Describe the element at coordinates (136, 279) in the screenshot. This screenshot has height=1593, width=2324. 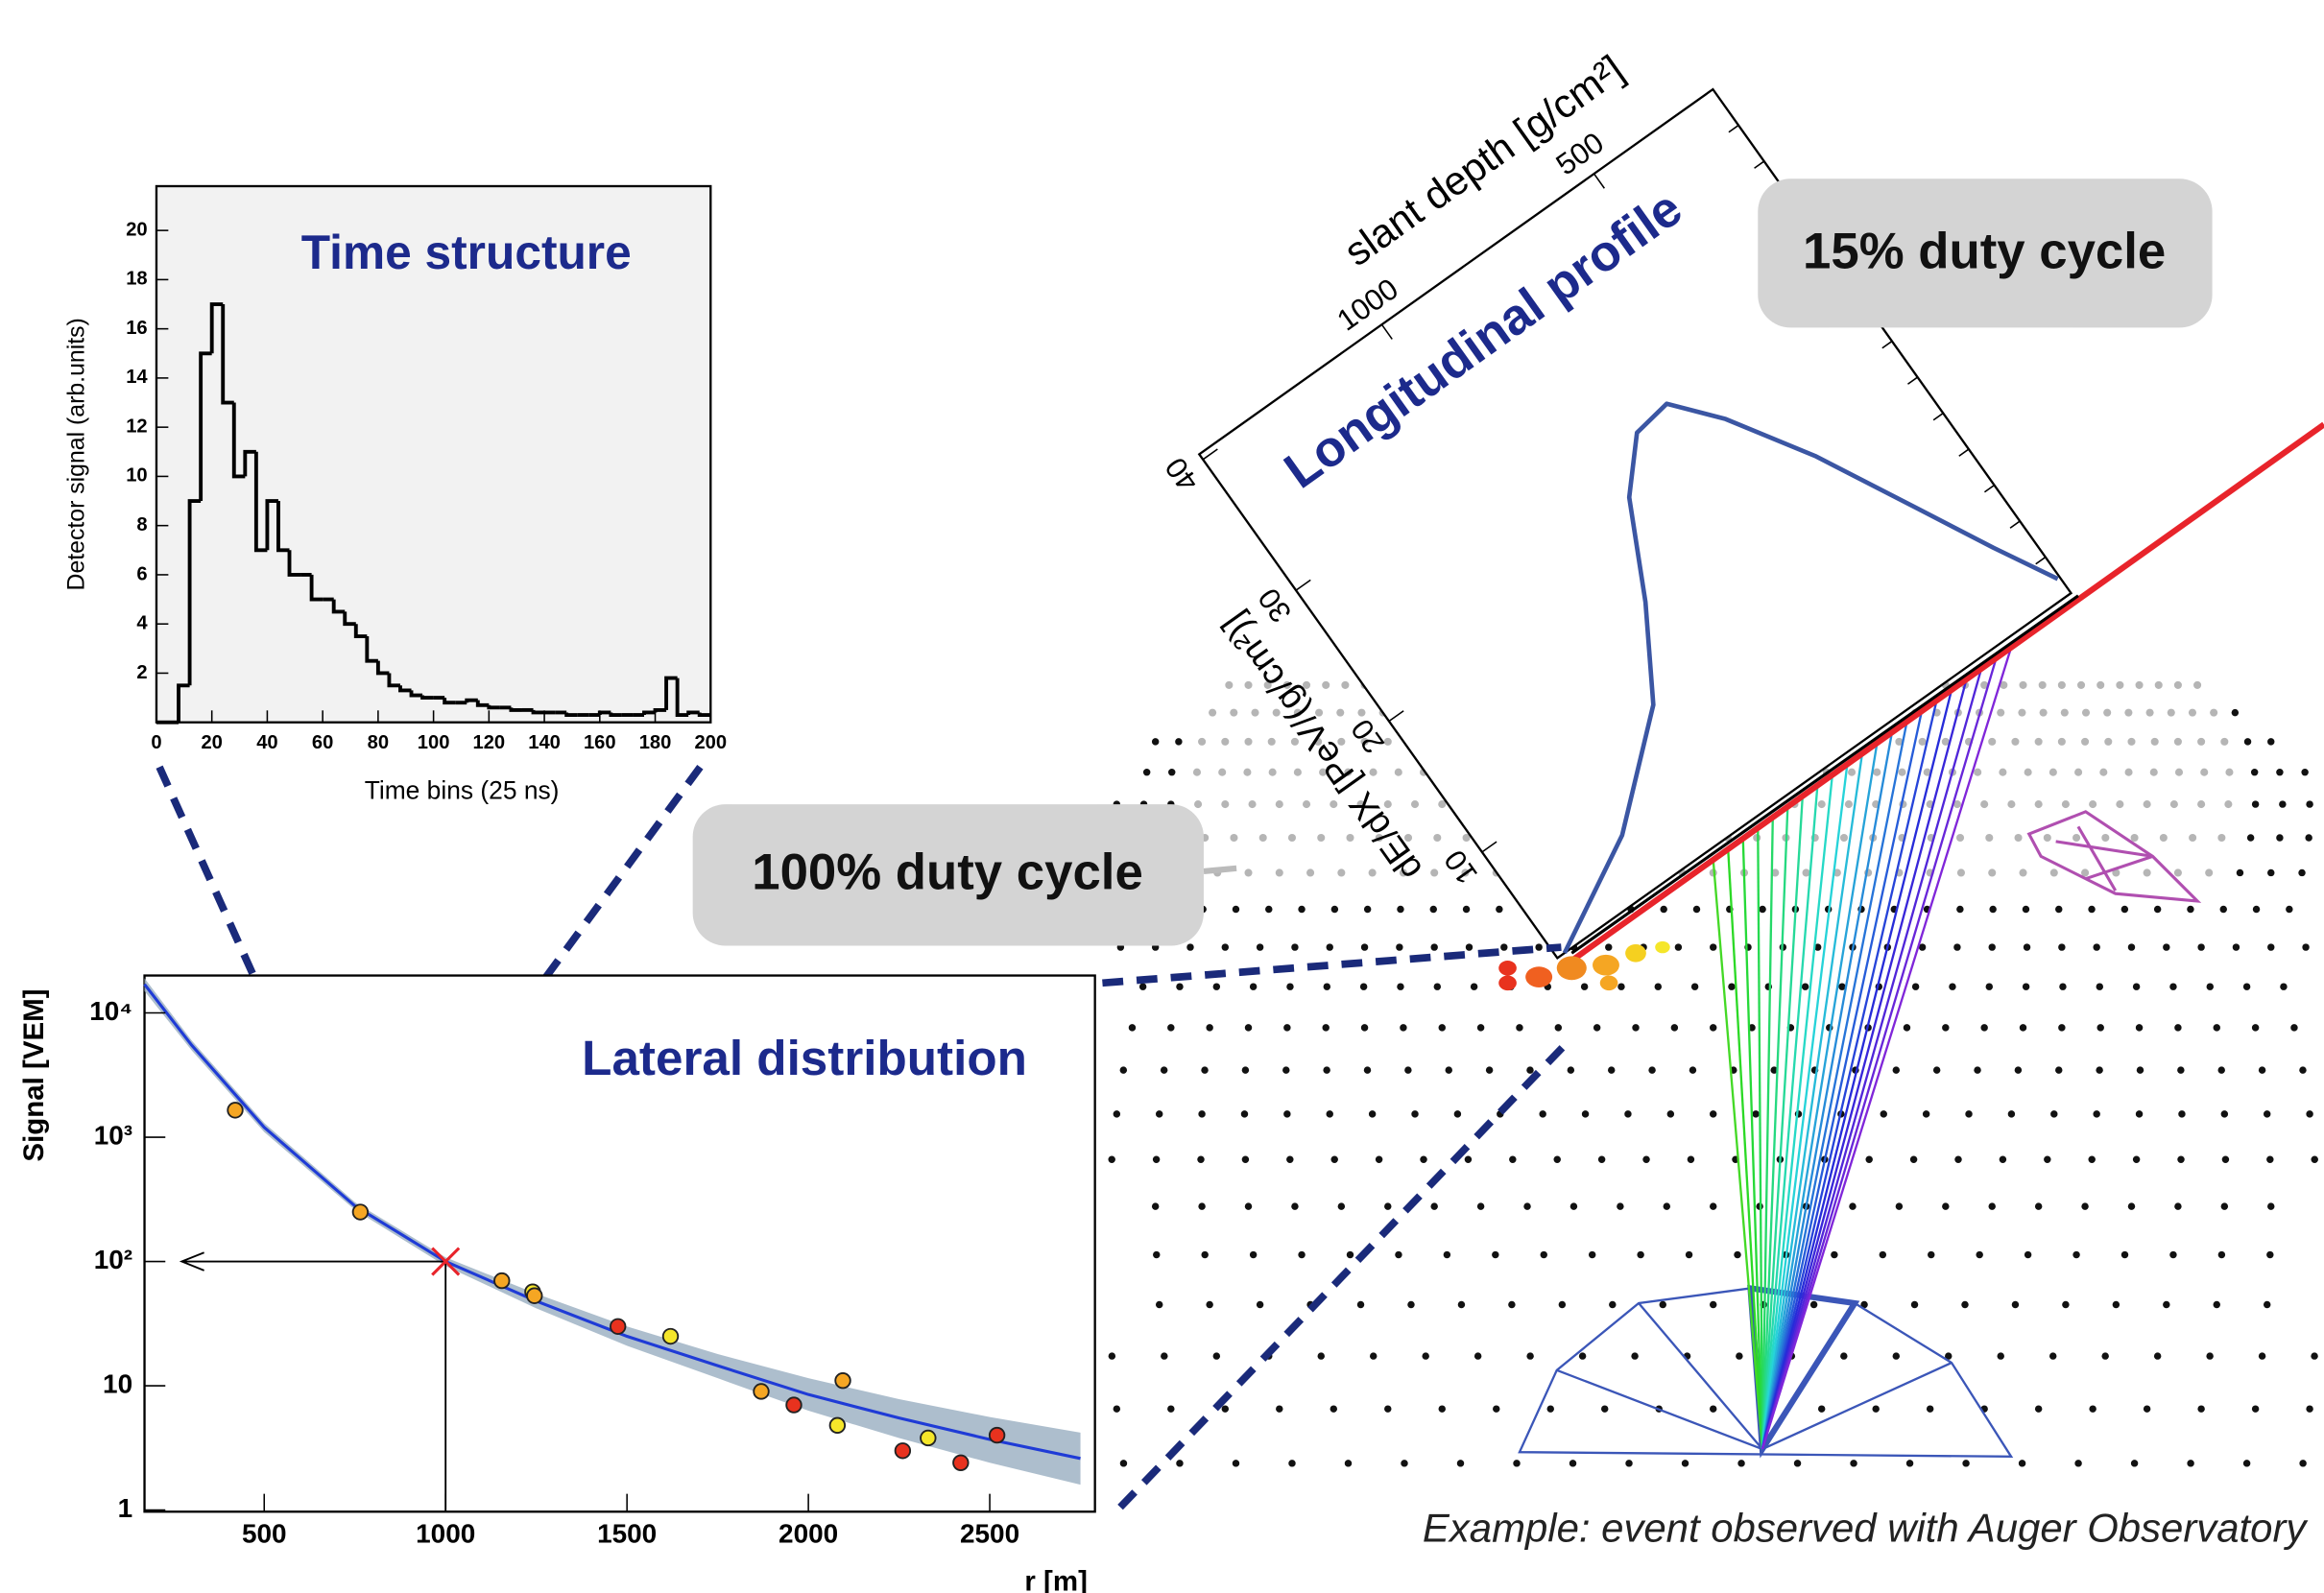
I see `y-tick-label: 18` at that location.